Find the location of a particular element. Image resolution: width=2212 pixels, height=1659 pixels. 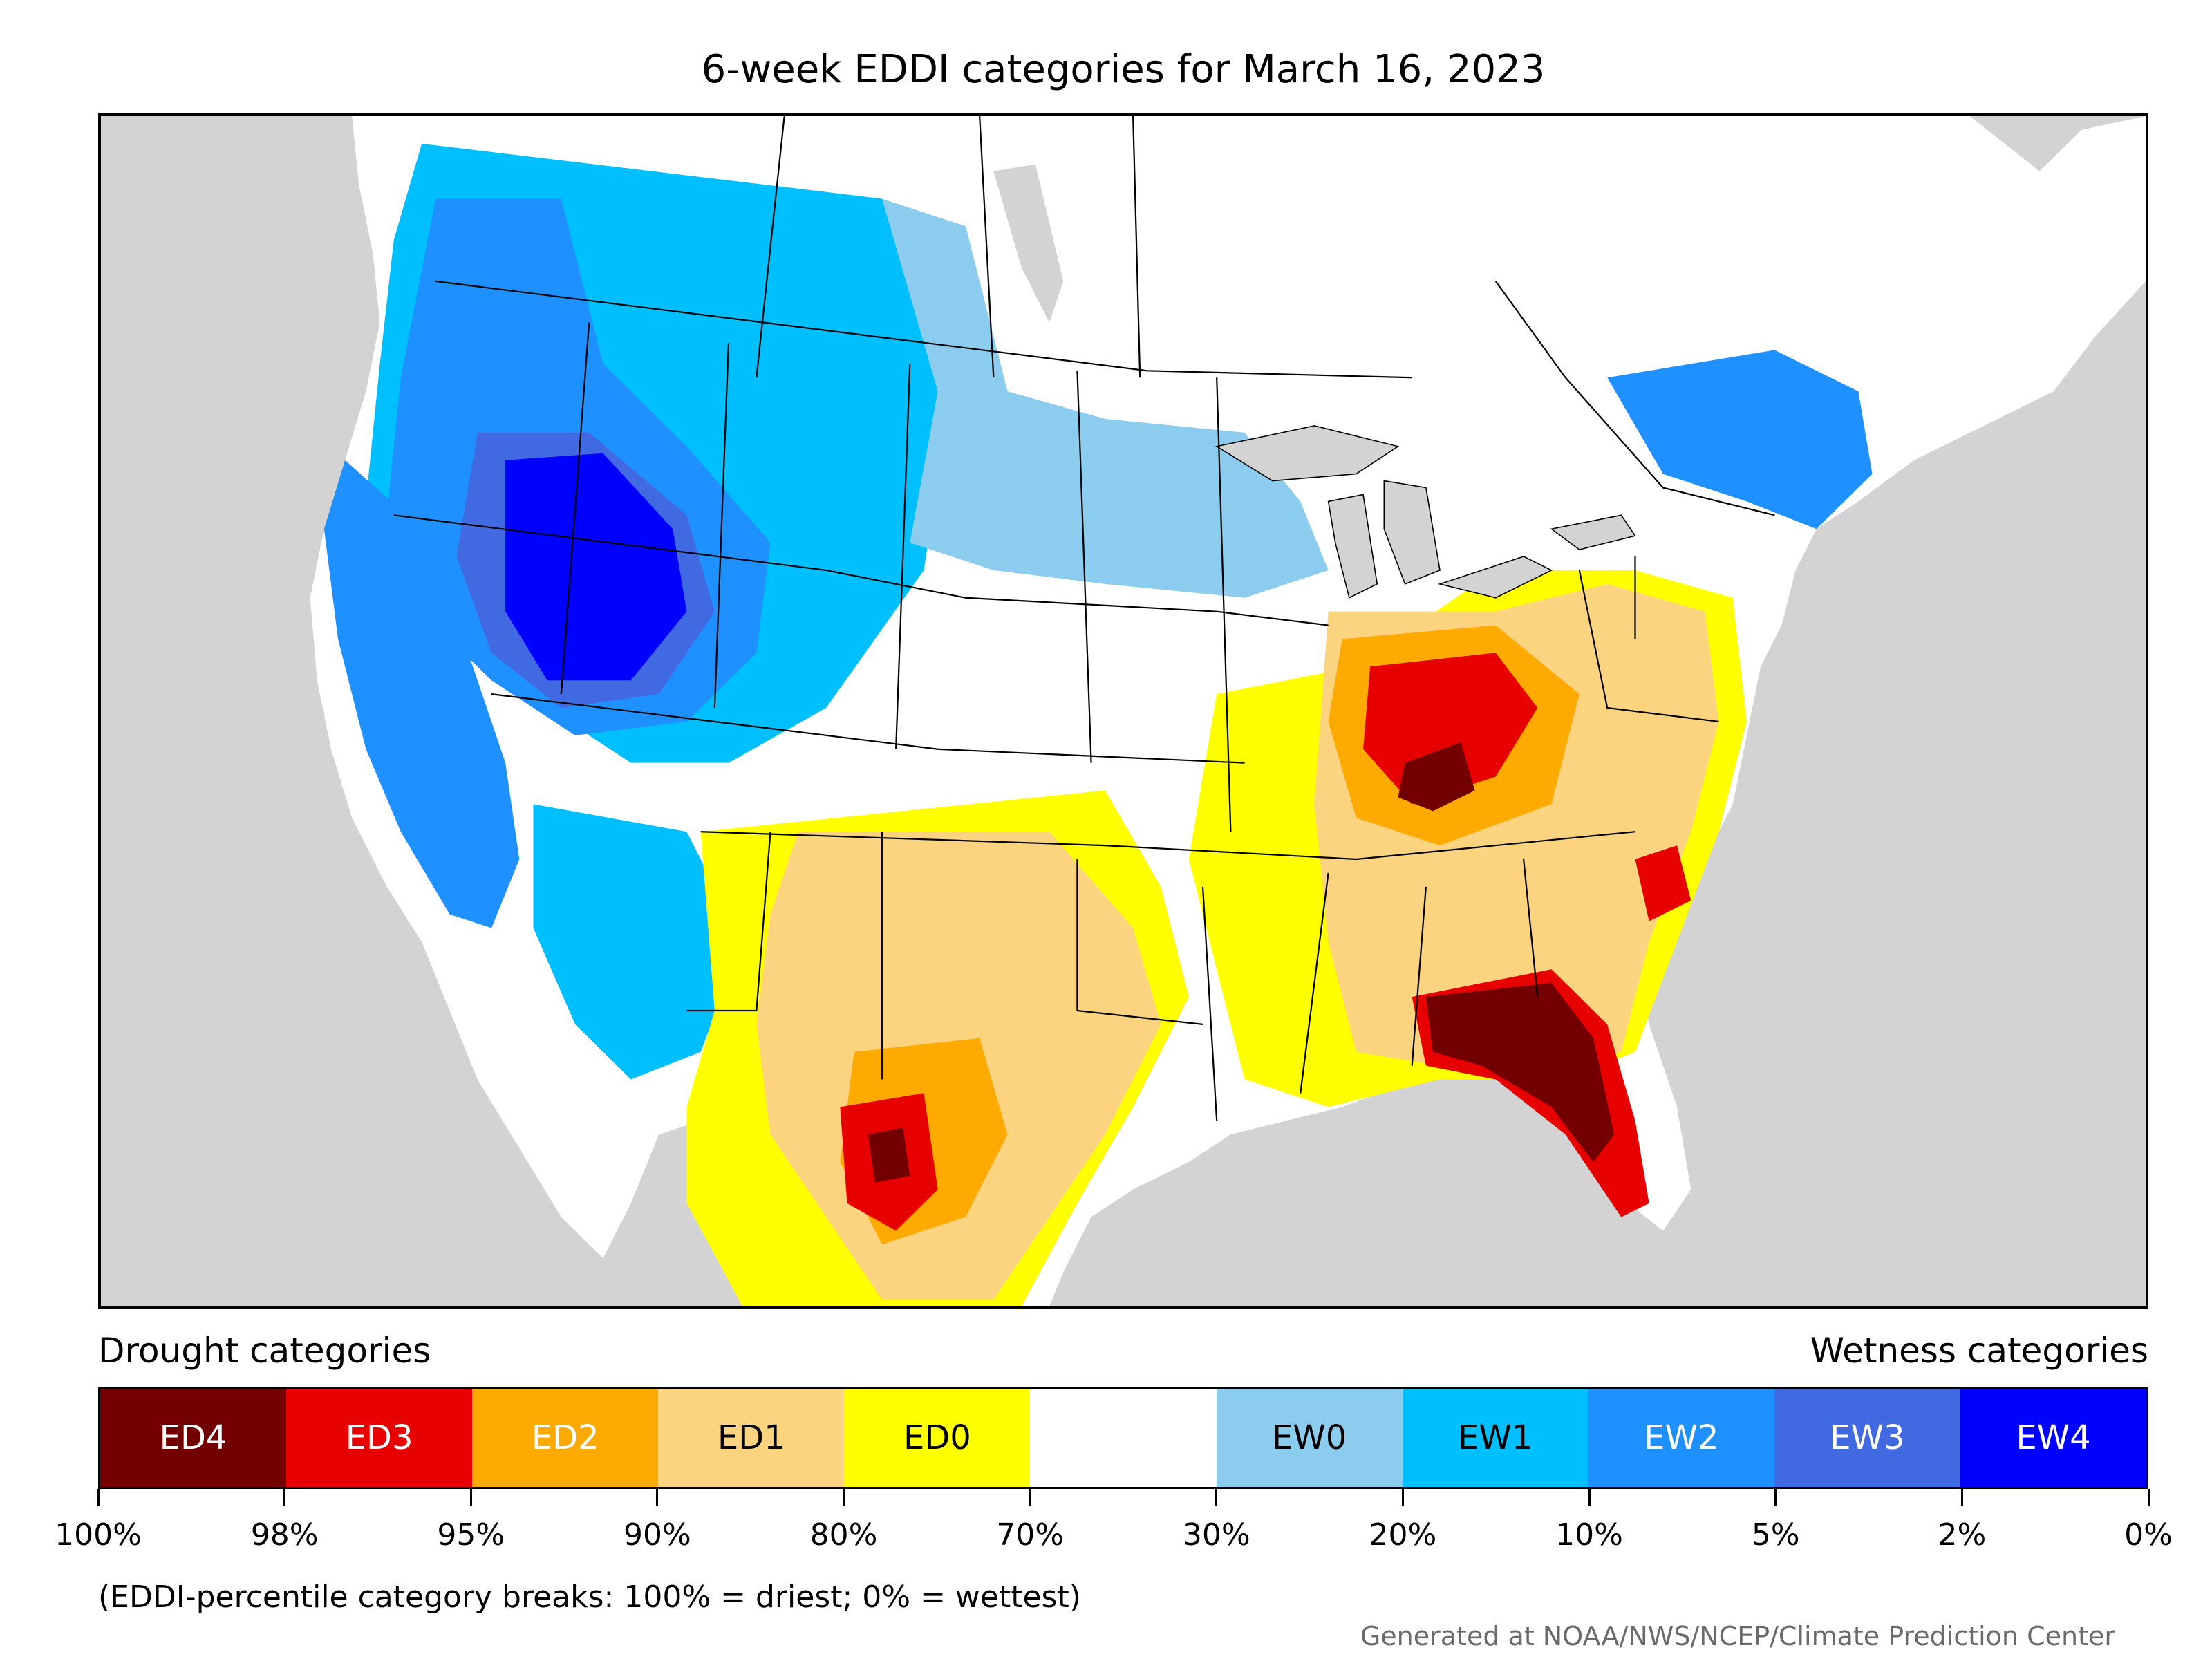

tick-label: 98% is located at coordinates (284, 1535).